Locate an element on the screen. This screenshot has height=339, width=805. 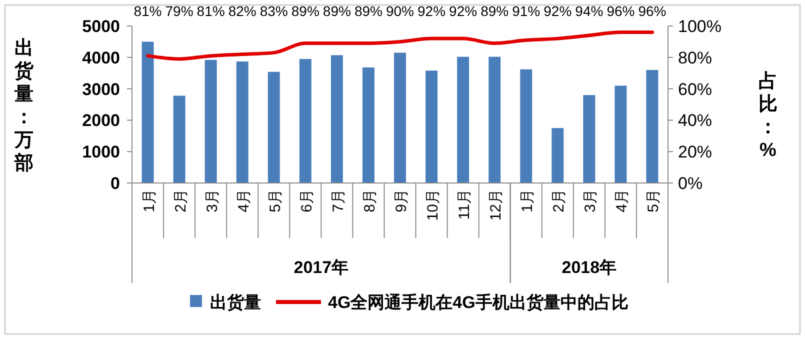
legend-label: 出货量 is located at coordinates (235, 302).